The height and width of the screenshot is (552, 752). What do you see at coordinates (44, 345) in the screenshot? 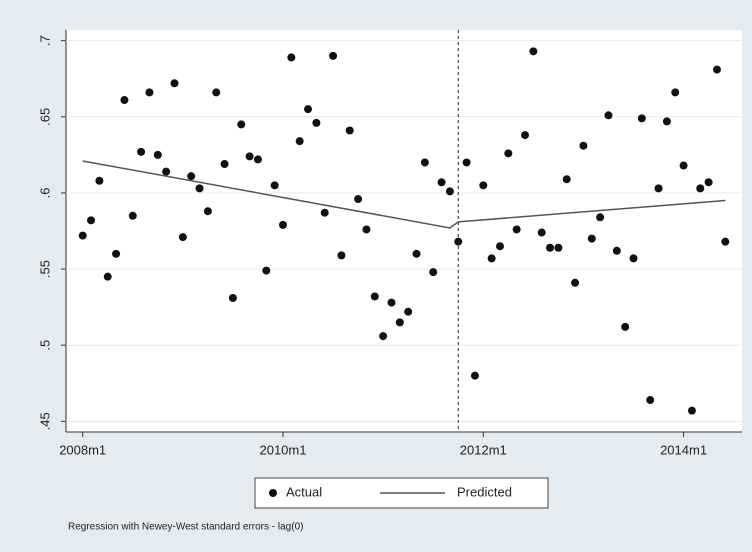
I see `y-tick-label: .5` at bounding box center [44, 345].